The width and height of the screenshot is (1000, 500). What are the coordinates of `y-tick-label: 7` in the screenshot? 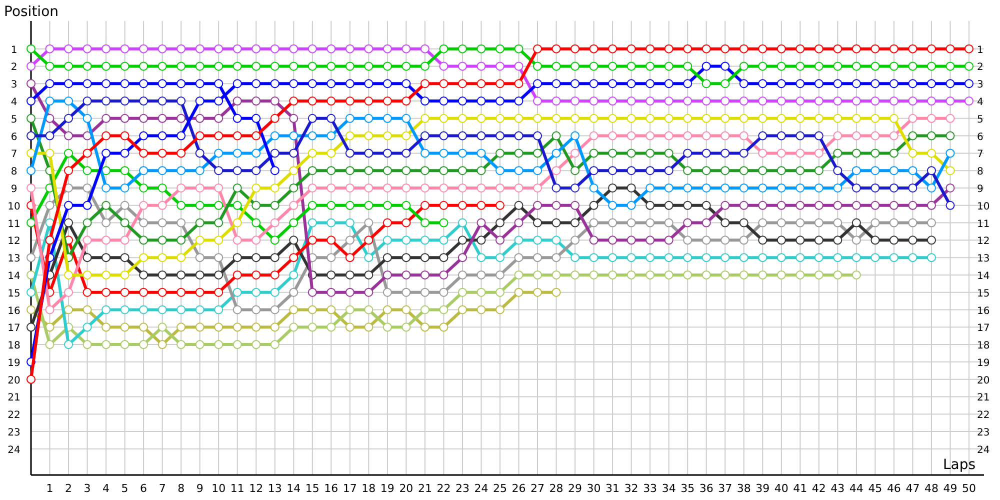 It's located at (14, 154).